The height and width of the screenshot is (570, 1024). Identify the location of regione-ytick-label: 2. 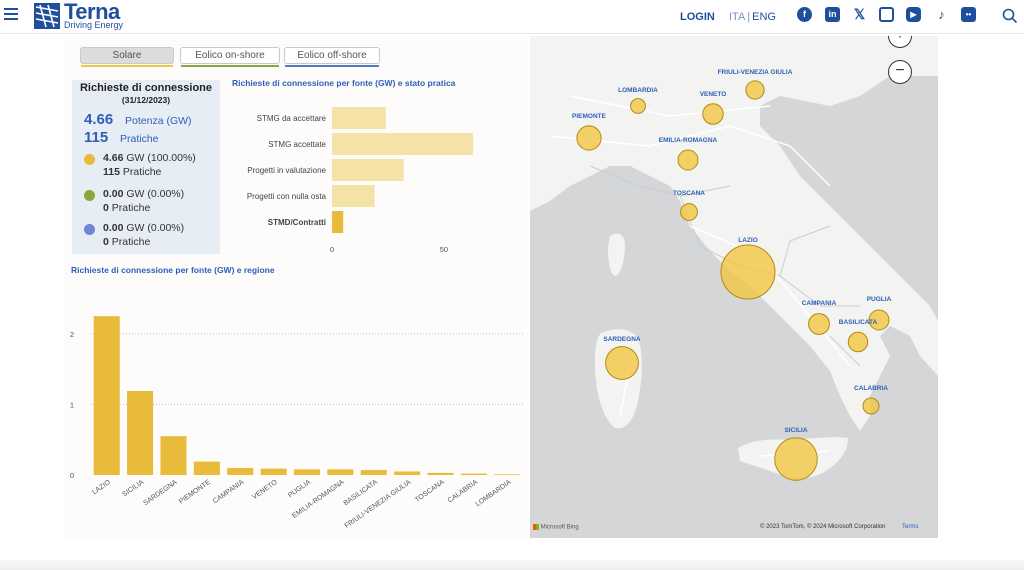
(72, 334).